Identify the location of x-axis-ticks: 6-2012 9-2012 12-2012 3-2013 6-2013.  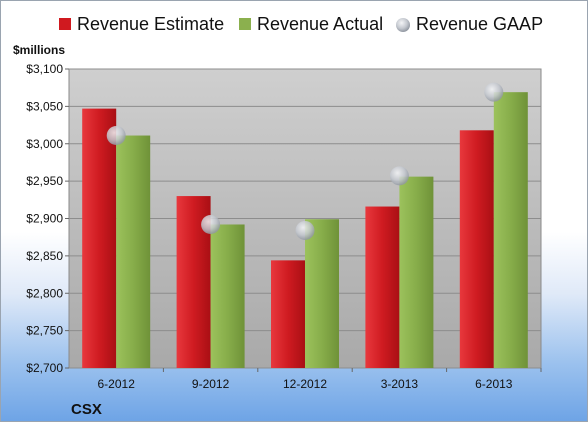
(320, 379).